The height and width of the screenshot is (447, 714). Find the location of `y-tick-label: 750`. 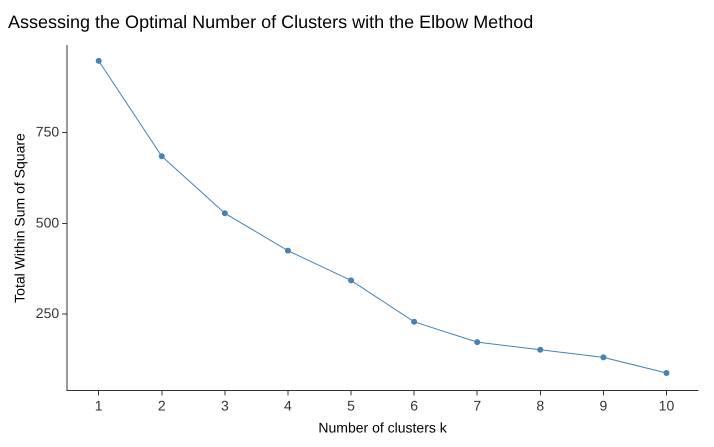

y-tick-label: 750 is located at coordinates (48, 132).